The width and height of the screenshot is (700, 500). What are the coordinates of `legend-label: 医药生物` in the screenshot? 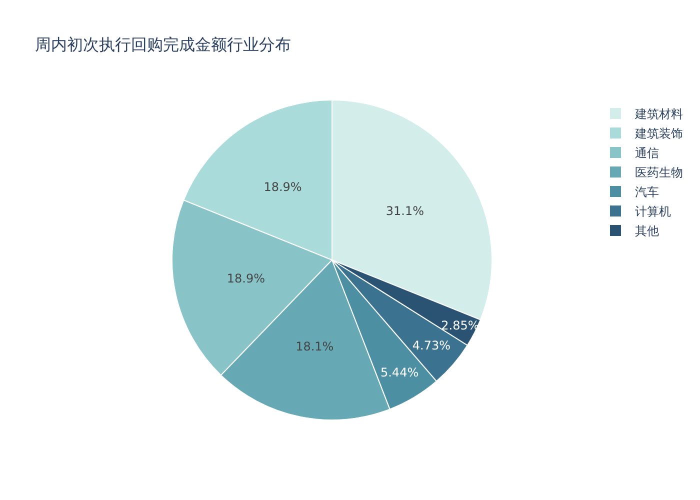 It's located at (659, 173).